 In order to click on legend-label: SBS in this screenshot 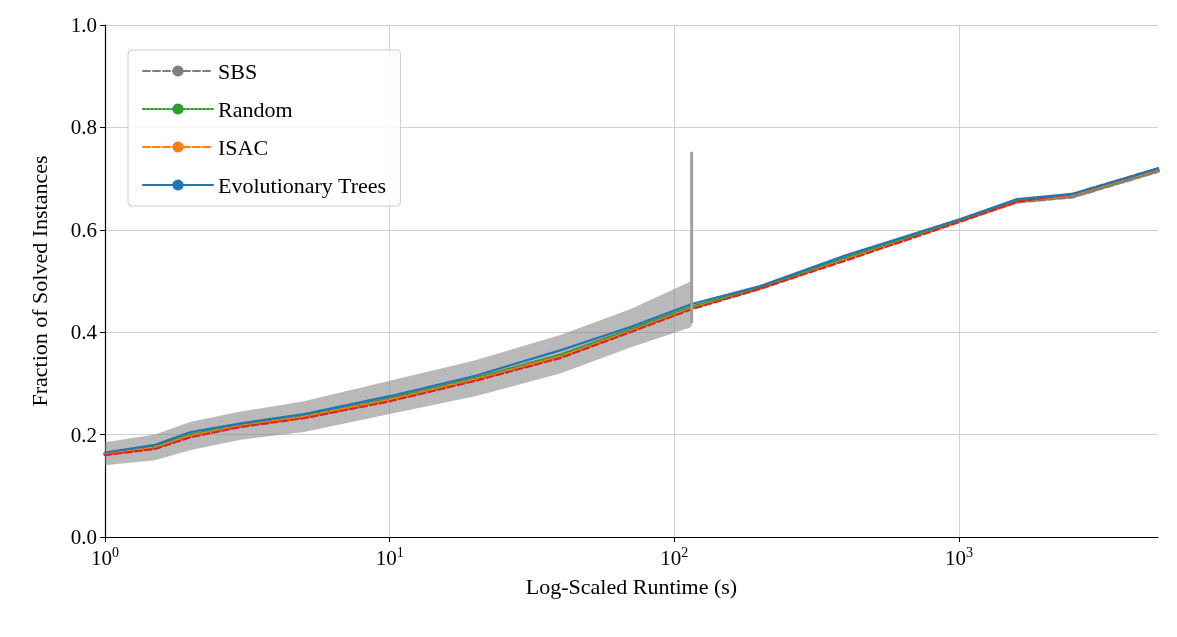, I will do `click(238, 71)`.